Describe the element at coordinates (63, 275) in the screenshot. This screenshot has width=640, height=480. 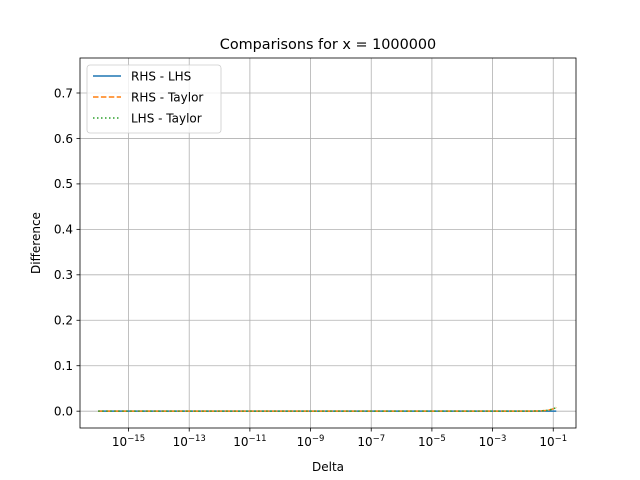
I see `y-tick-label: 0.3` at that location.